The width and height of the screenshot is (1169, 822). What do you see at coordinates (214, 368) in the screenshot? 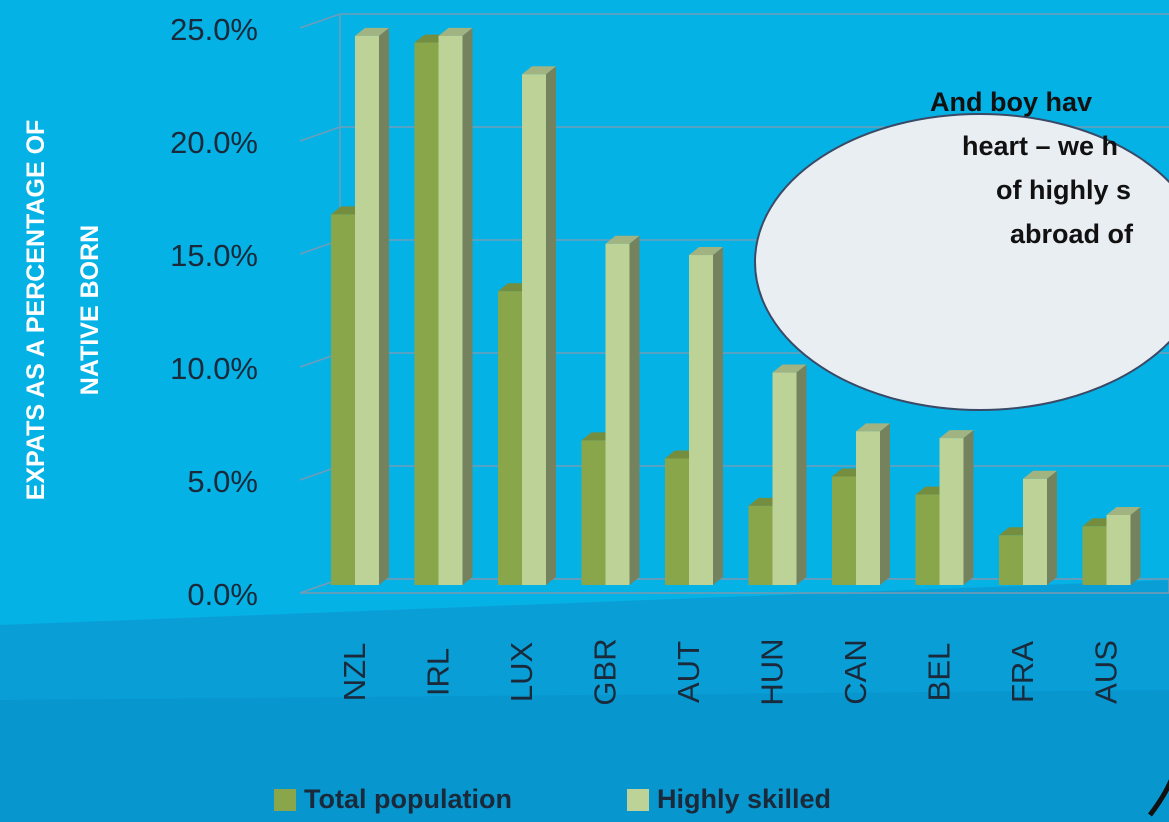
I see `y-tick-label: 10.0%` at bounding box center [214, 368].